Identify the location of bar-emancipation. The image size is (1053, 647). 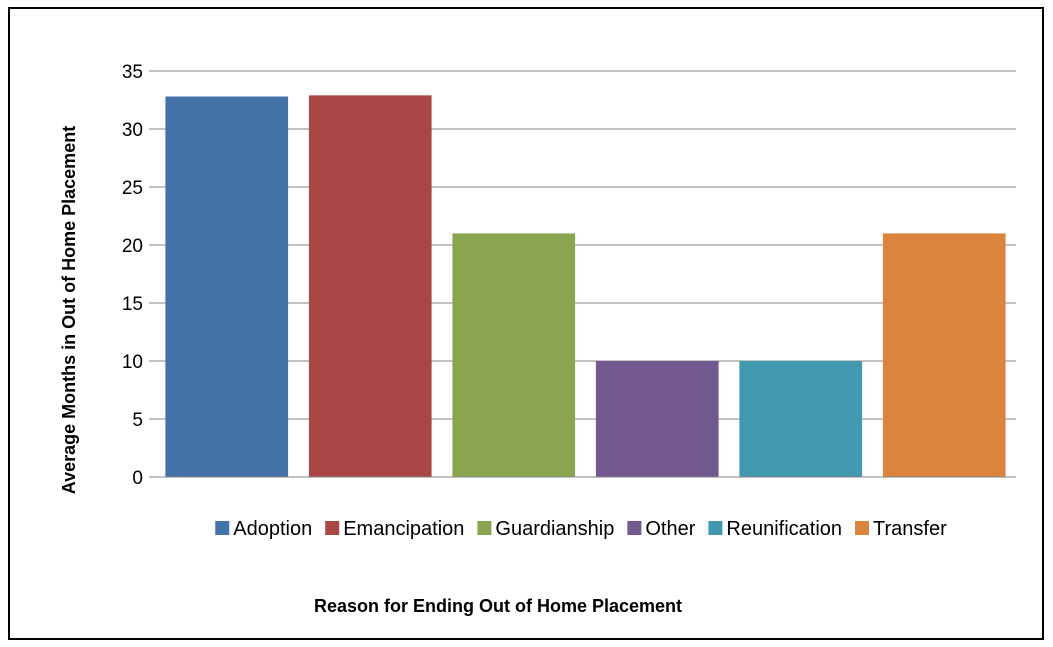
(370, 286).